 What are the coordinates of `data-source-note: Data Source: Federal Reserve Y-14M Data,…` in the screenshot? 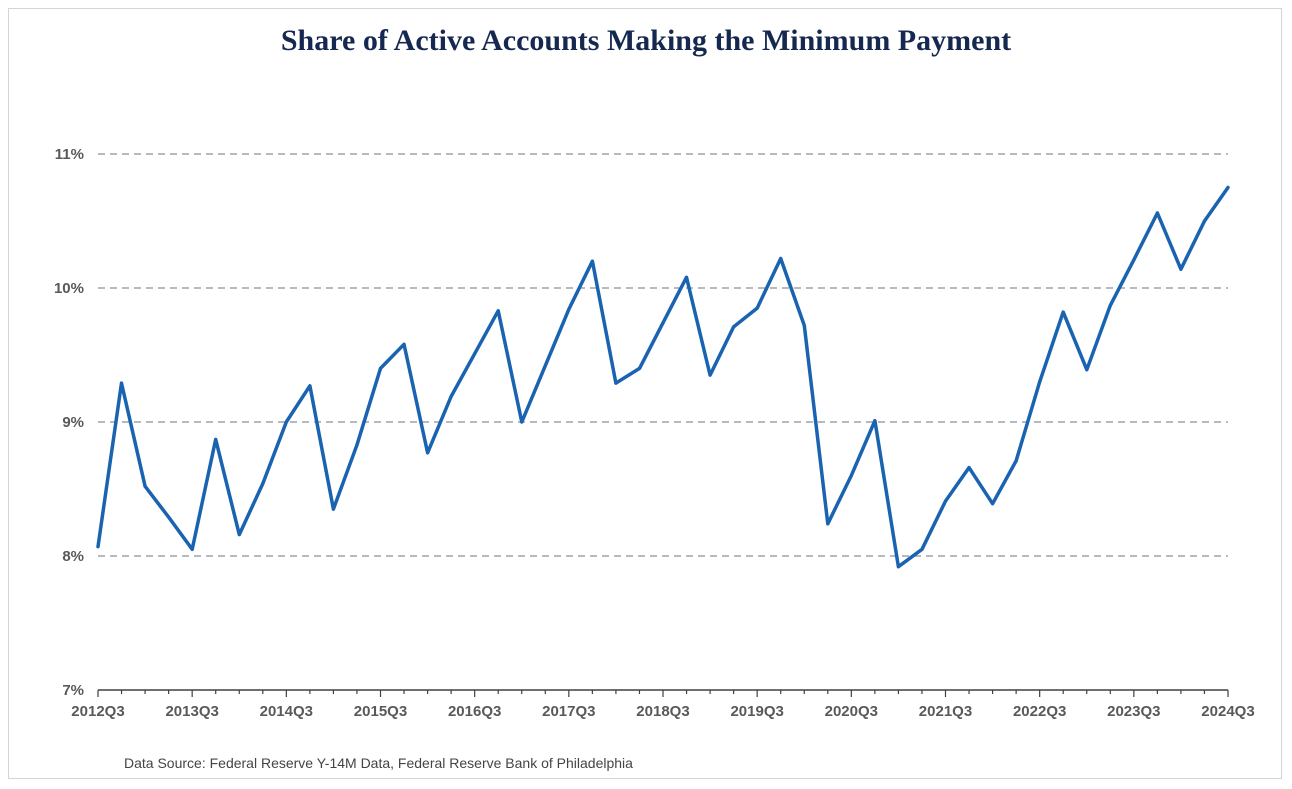 It's located at (378, 763).